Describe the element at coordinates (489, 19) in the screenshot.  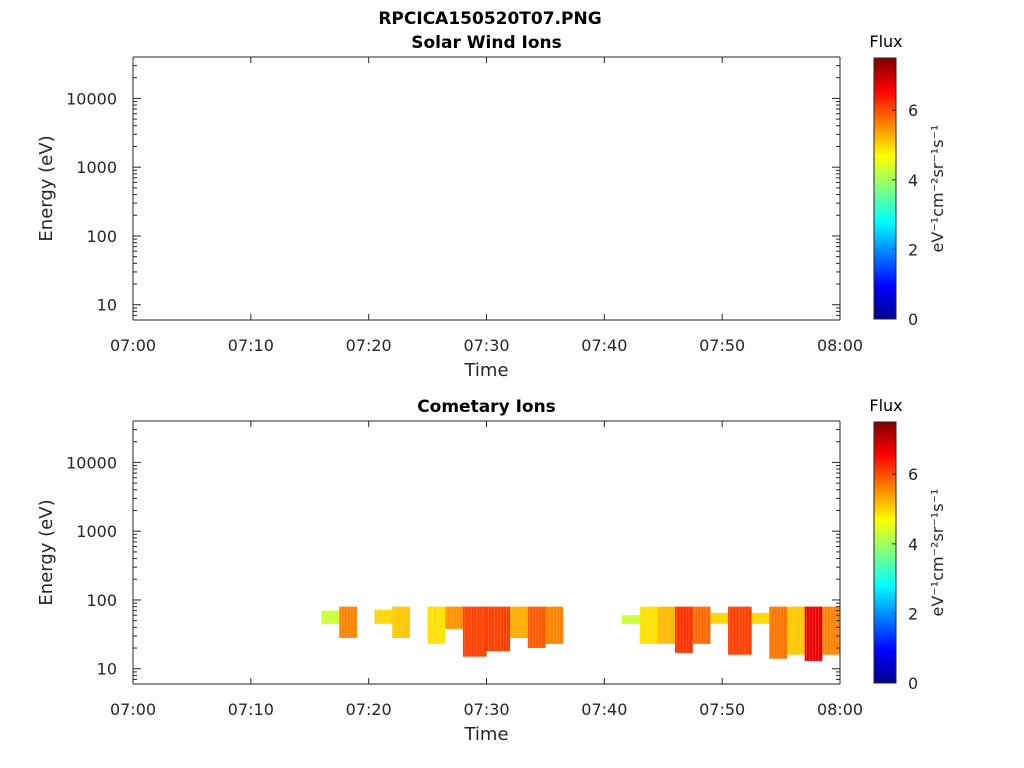
I see `figure-title: RPCICA150520T07.PNG` at that location.